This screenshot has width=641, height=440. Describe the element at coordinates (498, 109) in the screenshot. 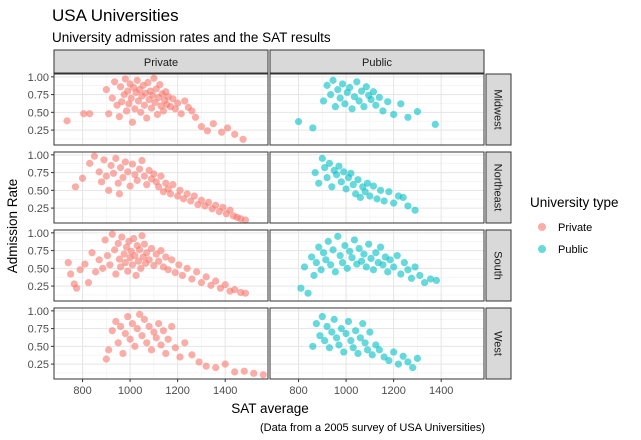

I see `facet-strip-midwest` at that location.